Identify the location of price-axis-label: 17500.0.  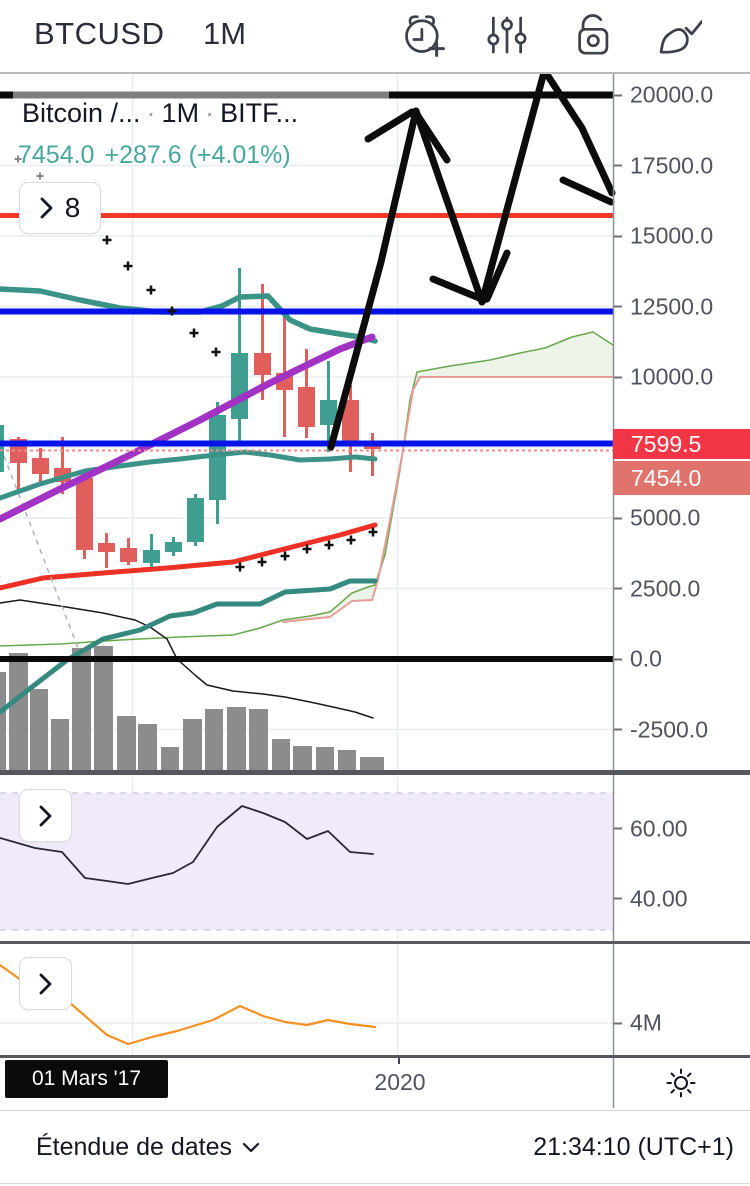
(682, 165).